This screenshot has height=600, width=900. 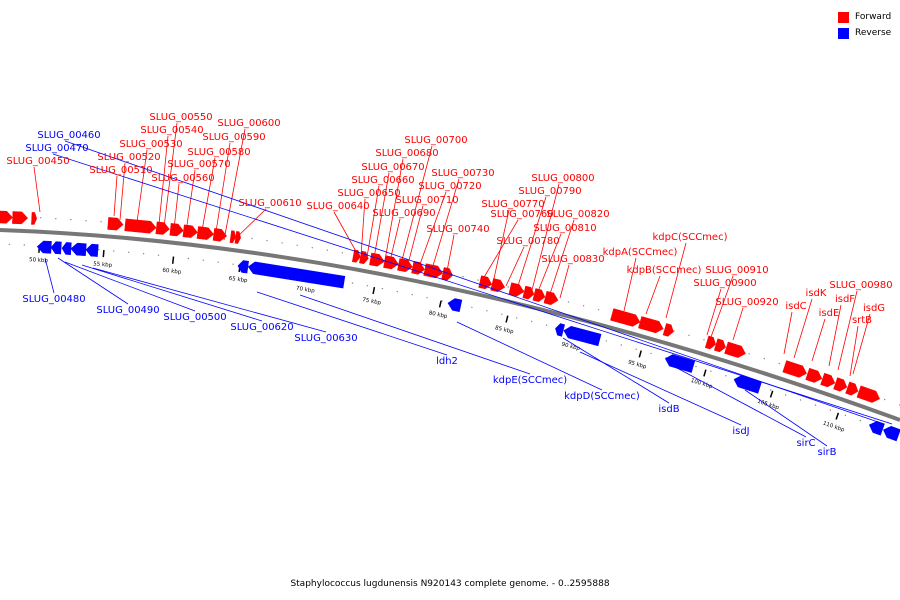 I want to click on scale-tick-label: 80 kbp, so click(x=438, y=315).